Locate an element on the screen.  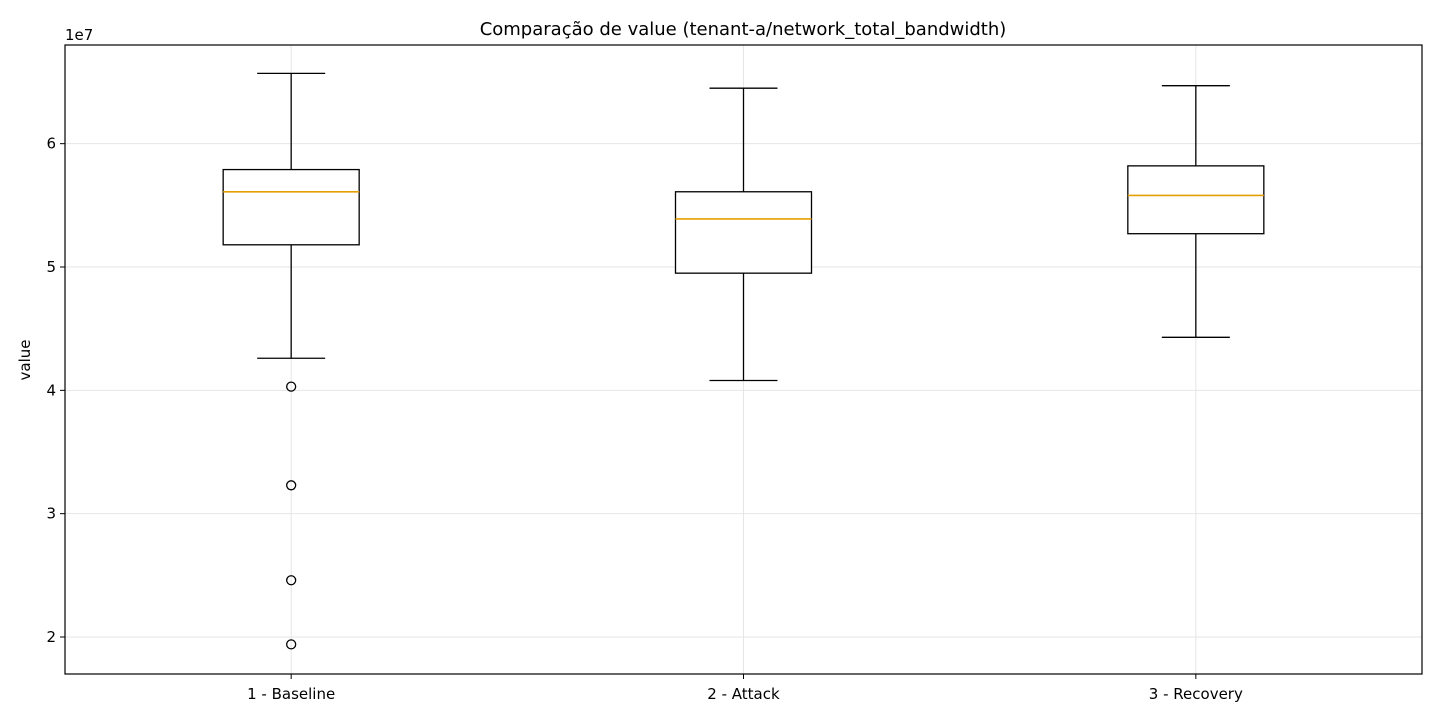
x-tick-label: 1 - Baseline is located at coordinates (291, 694).